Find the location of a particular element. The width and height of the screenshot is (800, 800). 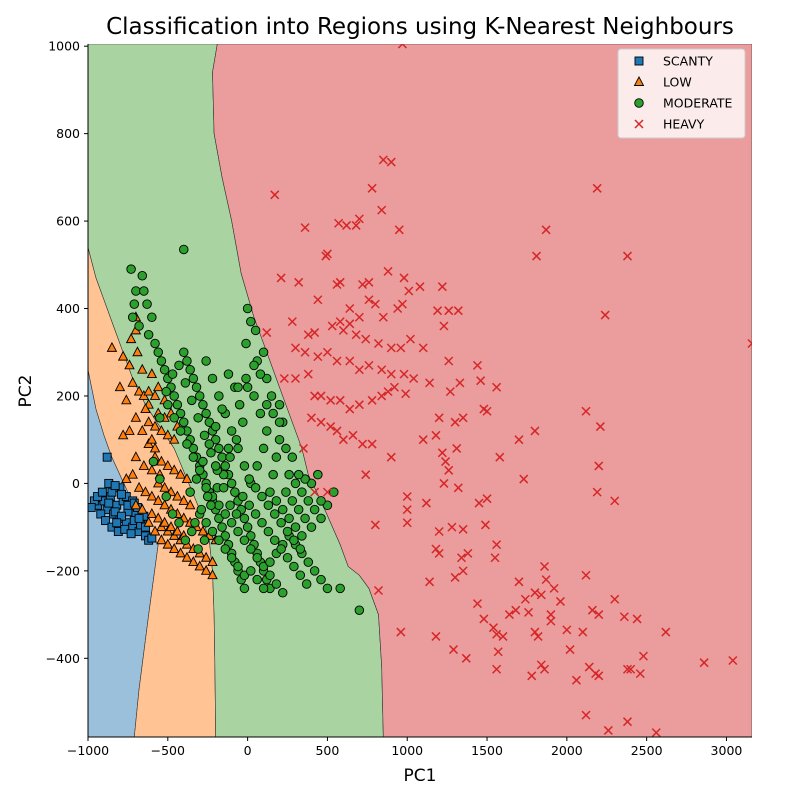

x-tick-label: 3000 is located at coordinates (727, 750).